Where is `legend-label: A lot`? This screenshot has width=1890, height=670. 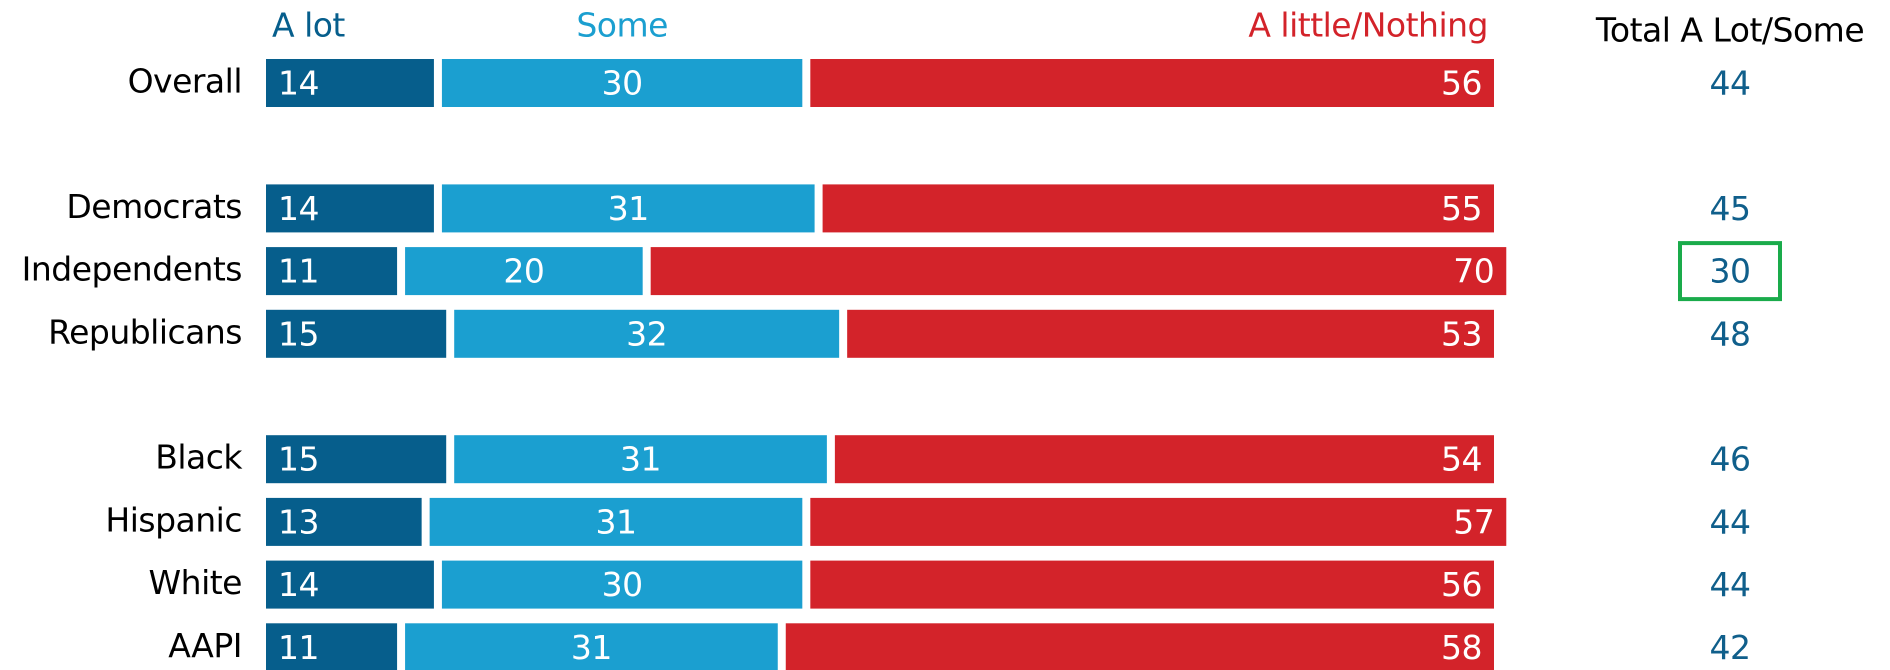 legend-label: A lot is located at coordinates (308, 25).